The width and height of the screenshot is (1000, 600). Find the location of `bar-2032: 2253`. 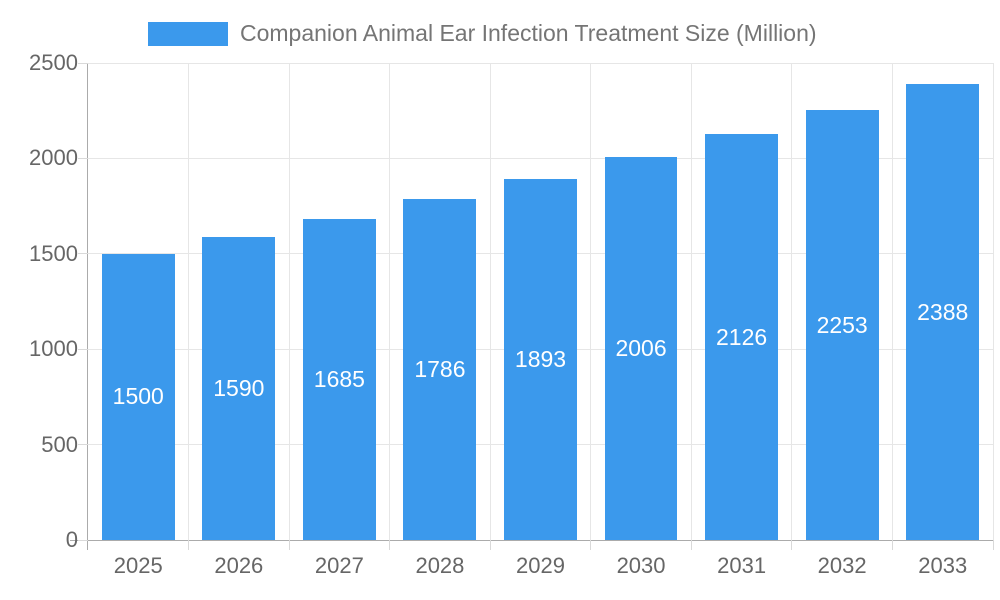

bar-2032: 2253 is located at coordinates (842, 325).